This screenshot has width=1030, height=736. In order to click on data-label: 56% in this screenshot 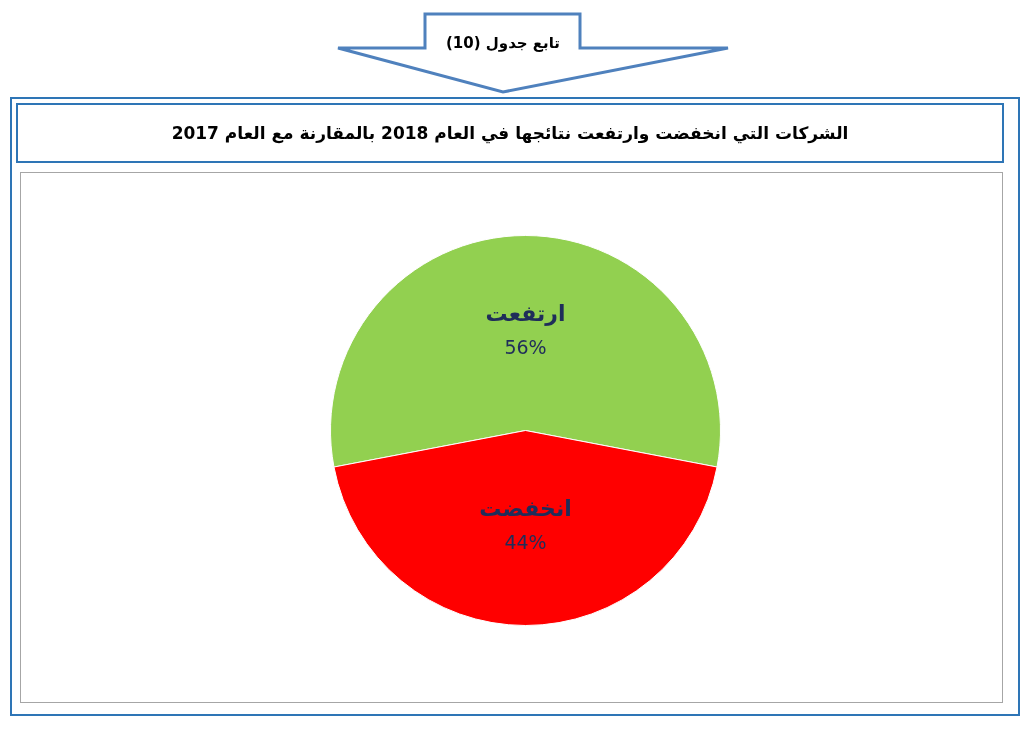, I will do `click(525, 346)`.